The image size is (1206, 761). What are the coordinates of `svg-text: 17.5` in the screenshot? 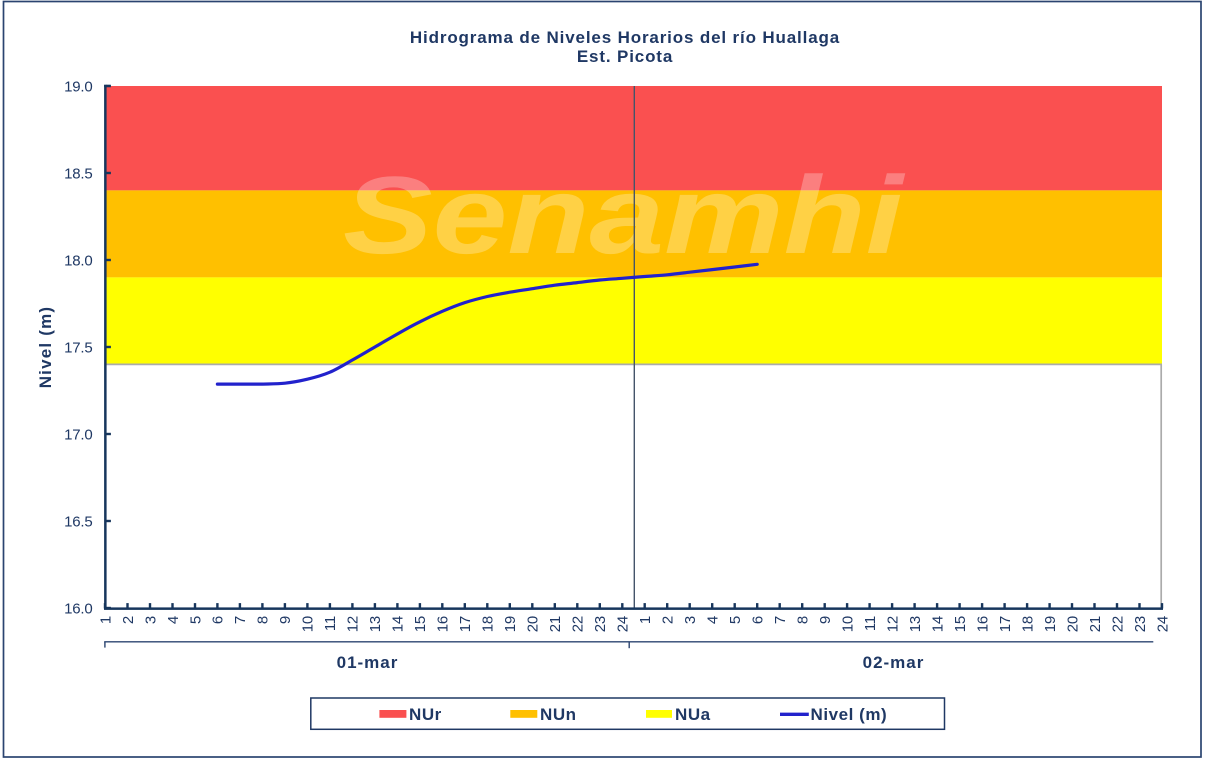 It's located at (78, 347).